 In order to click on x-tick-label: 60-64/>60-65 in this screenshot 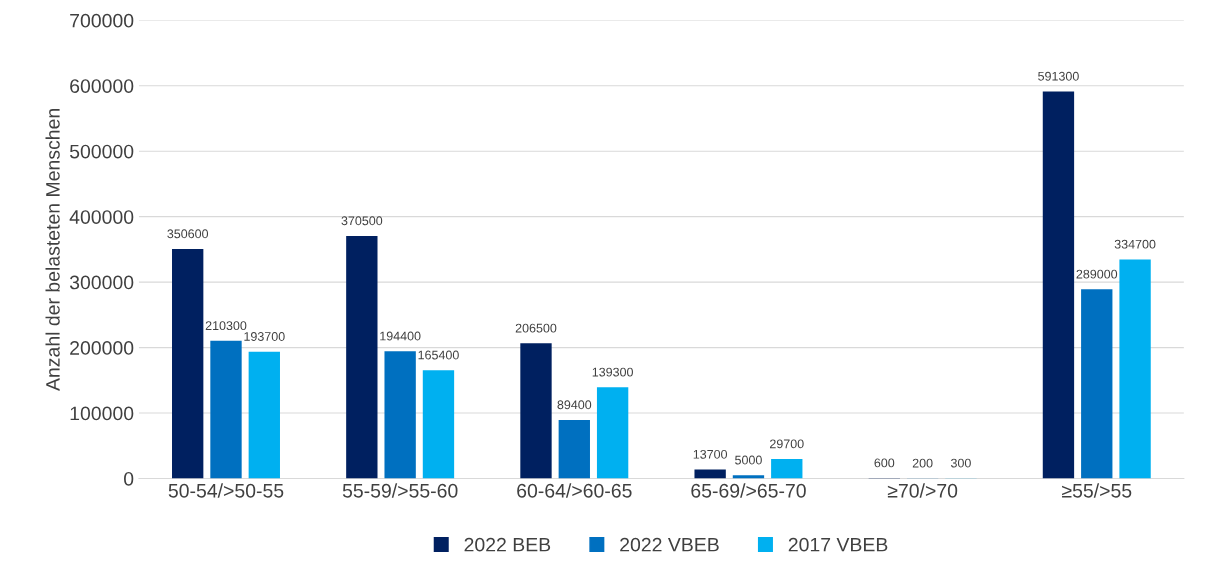, I will do `click(574, 490)`.